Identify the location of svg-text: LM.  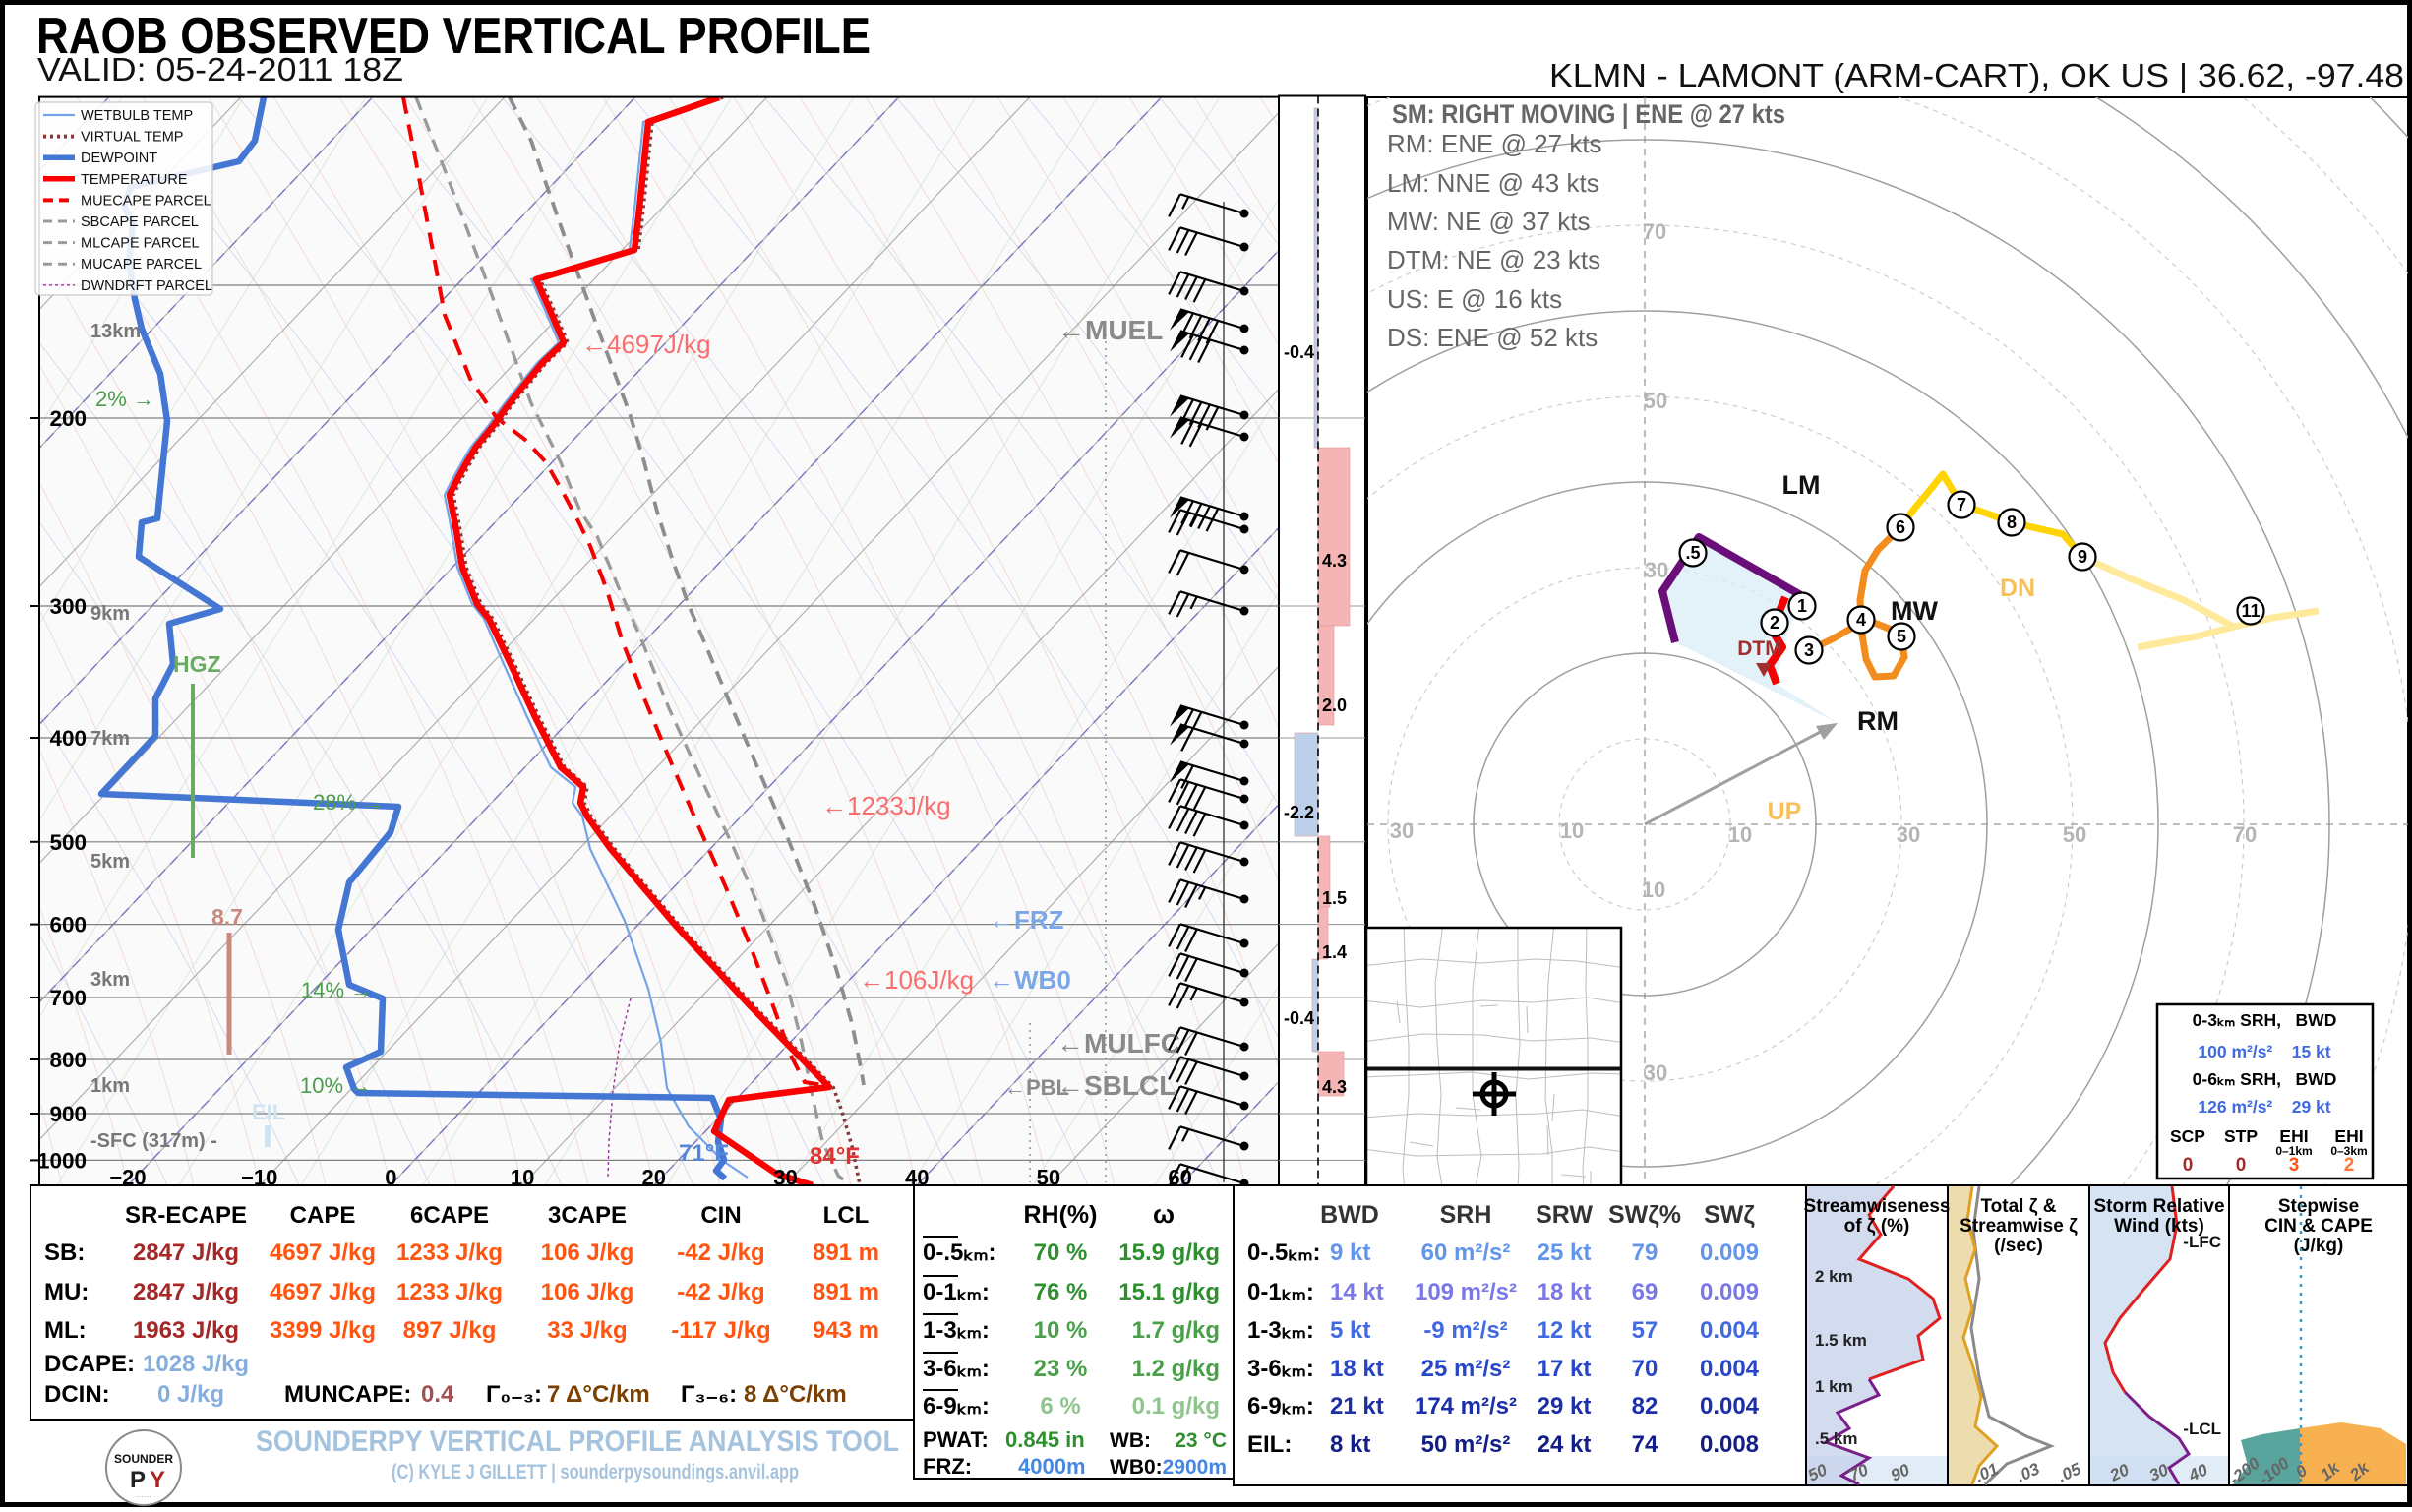
(1801, 485).